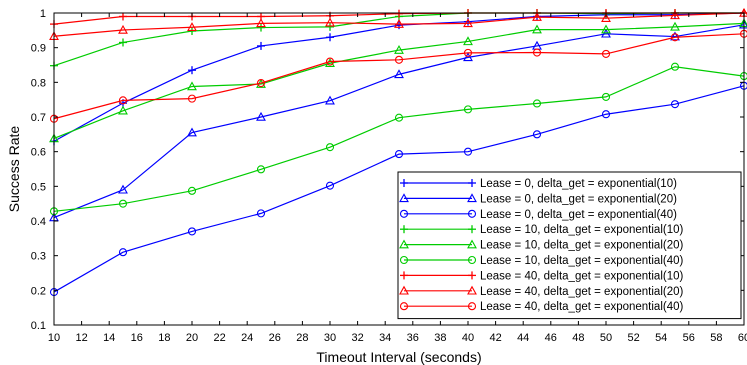 The height and width of the screenshot is (365, 747). What do you see at coordinates (495, 338) in the screenshot?
I see `x-tick-label: 42` at bounding box center [495, 338].